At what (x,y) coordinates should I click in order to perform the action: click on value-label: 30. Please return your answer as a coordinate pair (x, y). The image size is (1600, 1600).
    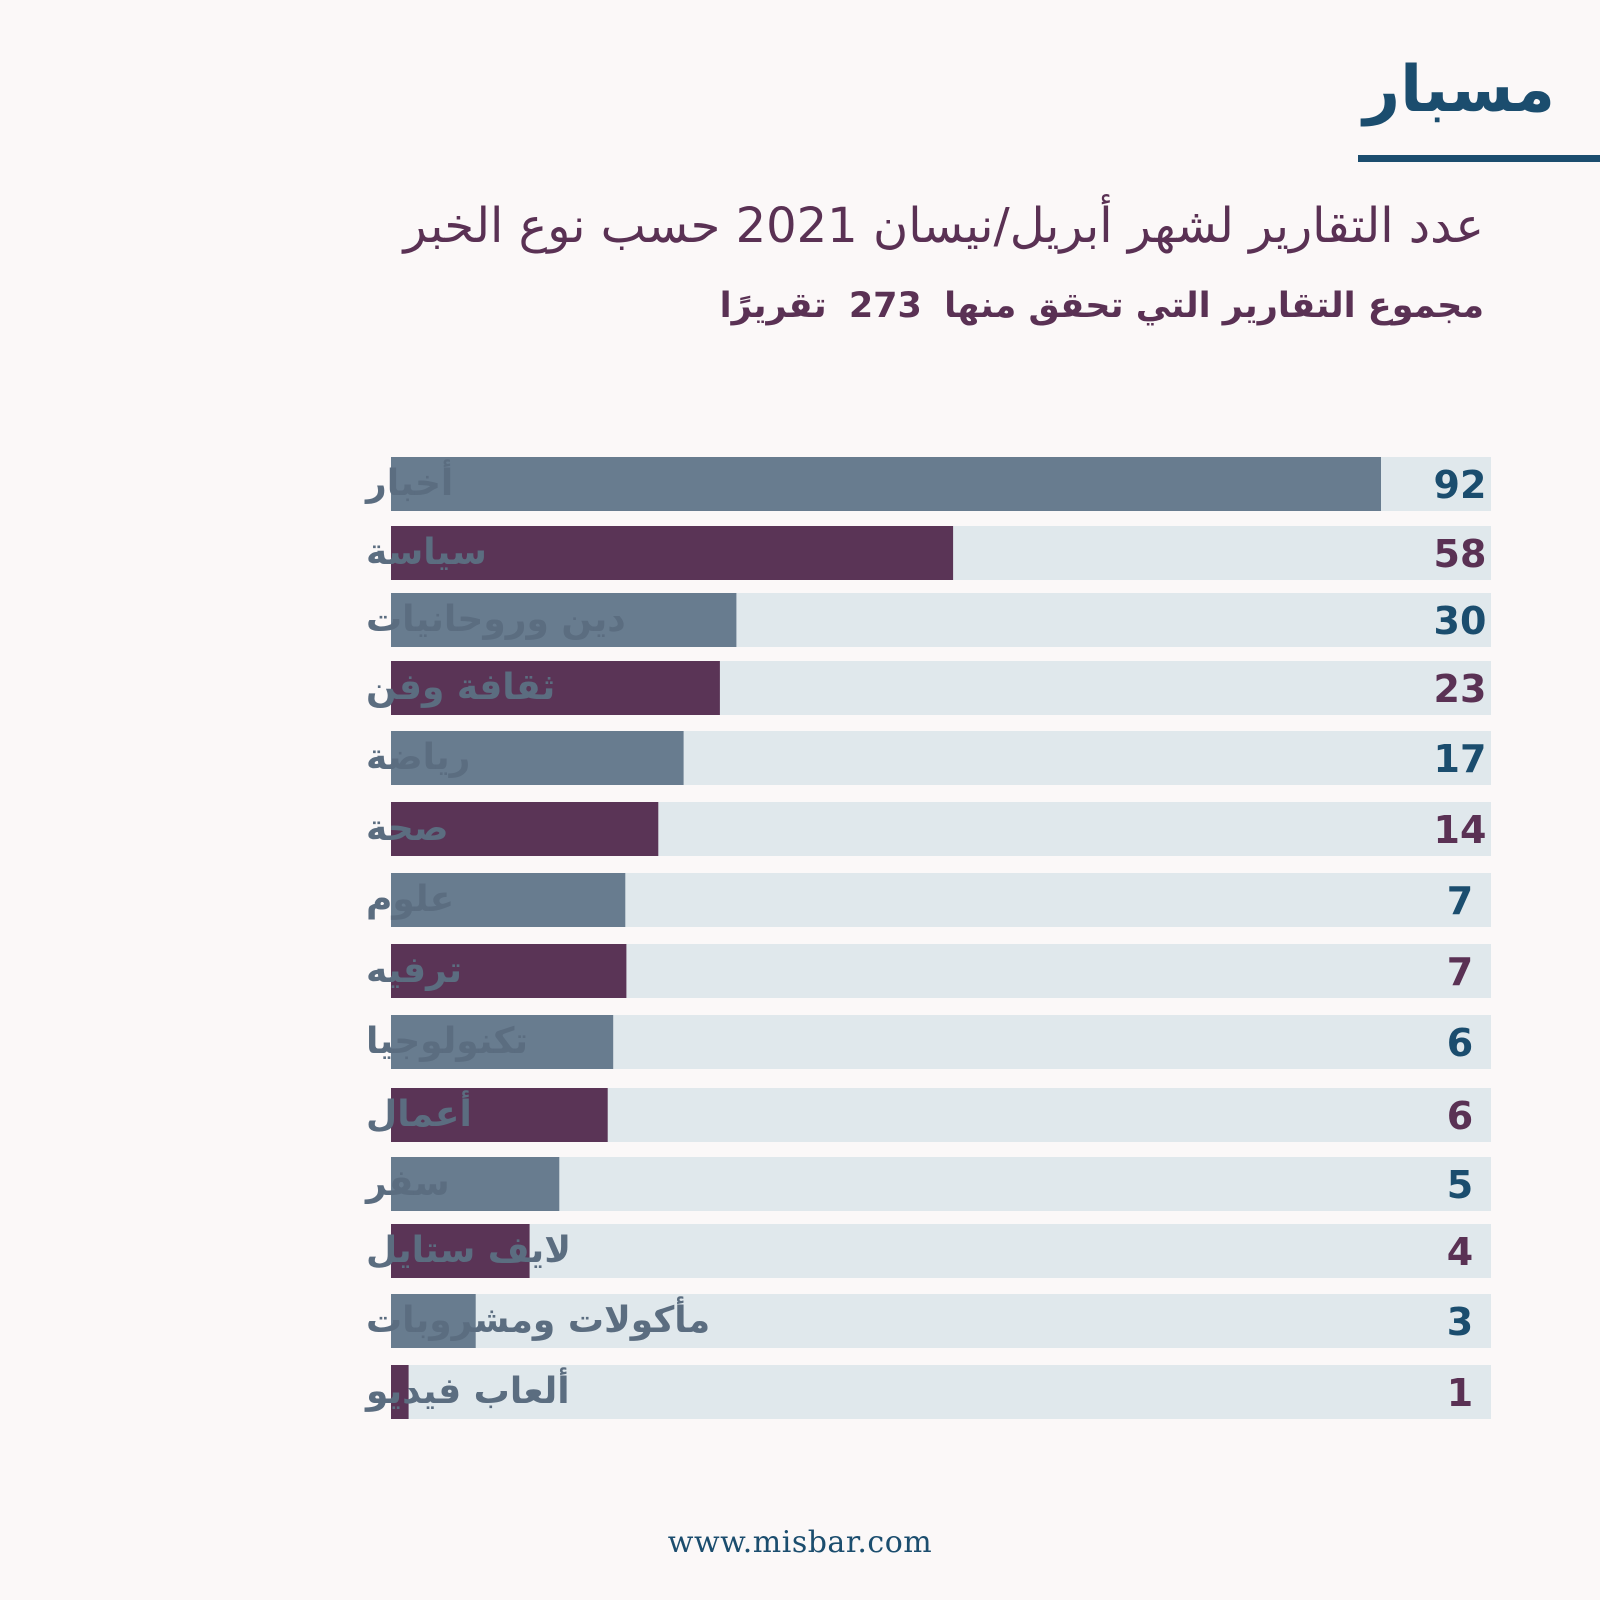
    Looking at the image, I should click on (1460, 621).